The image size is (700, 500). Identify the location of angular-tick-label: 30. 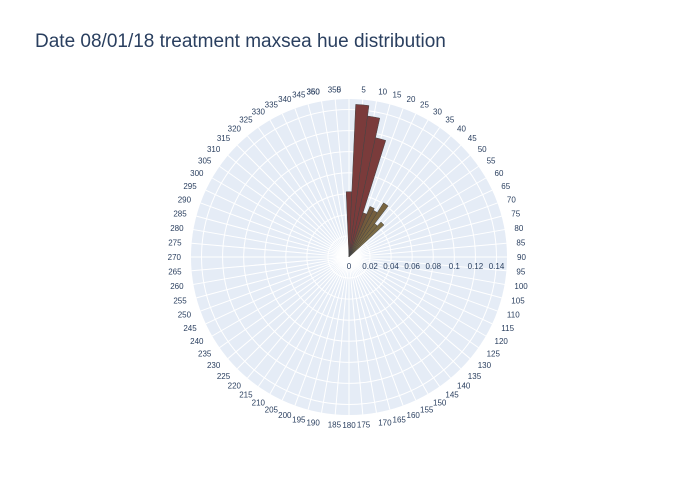
(437, 112).